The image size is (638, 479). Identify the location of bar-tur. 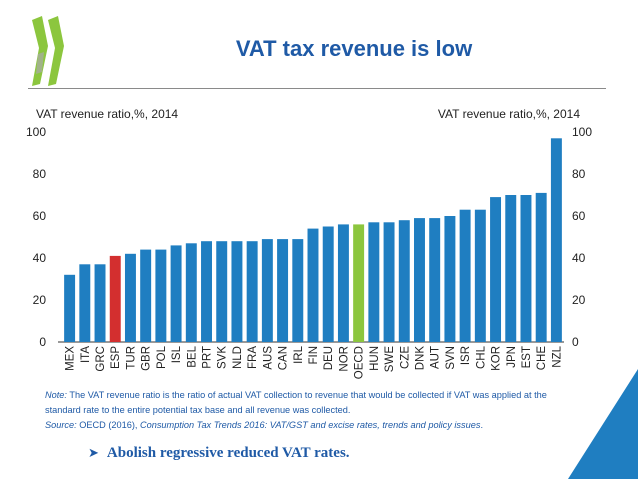
(130, 297).